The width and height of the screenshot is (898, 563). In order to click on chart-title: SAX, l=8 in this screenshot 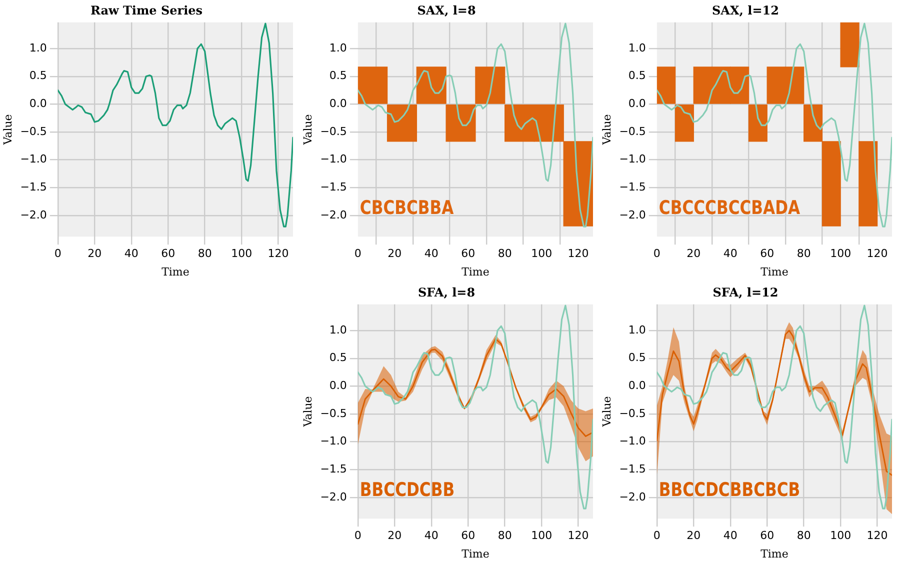, I will do `click(446, 10)`.